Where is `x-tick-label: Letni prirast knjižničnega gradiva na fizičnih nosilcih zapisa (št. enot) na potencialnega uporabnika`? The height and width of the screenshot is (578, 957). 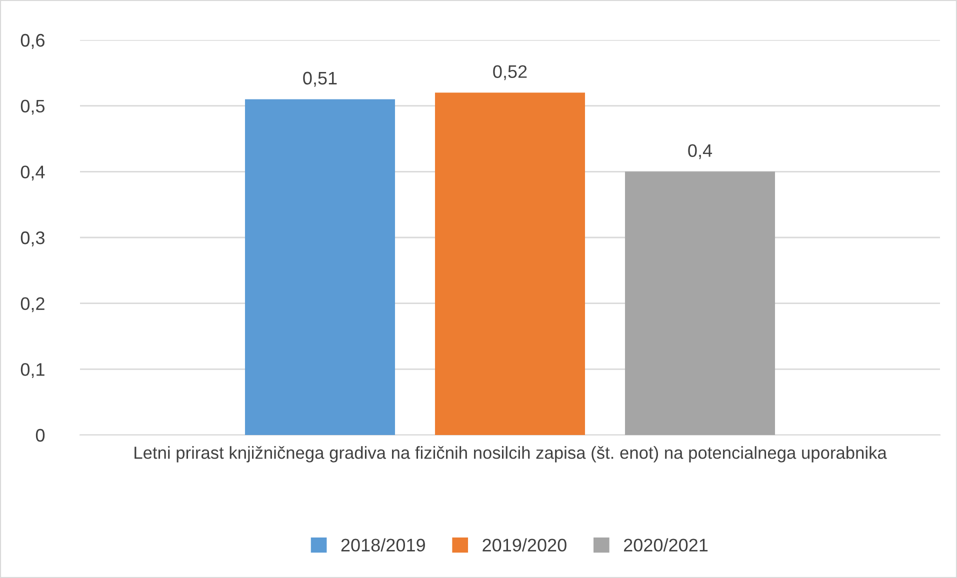 x-tick-label: Letni prirast knjižničnega gradiva na fizičnih nosilcih zapisa (št. enot) na potencialnega uporabnika is located at coordinates (510, 454).